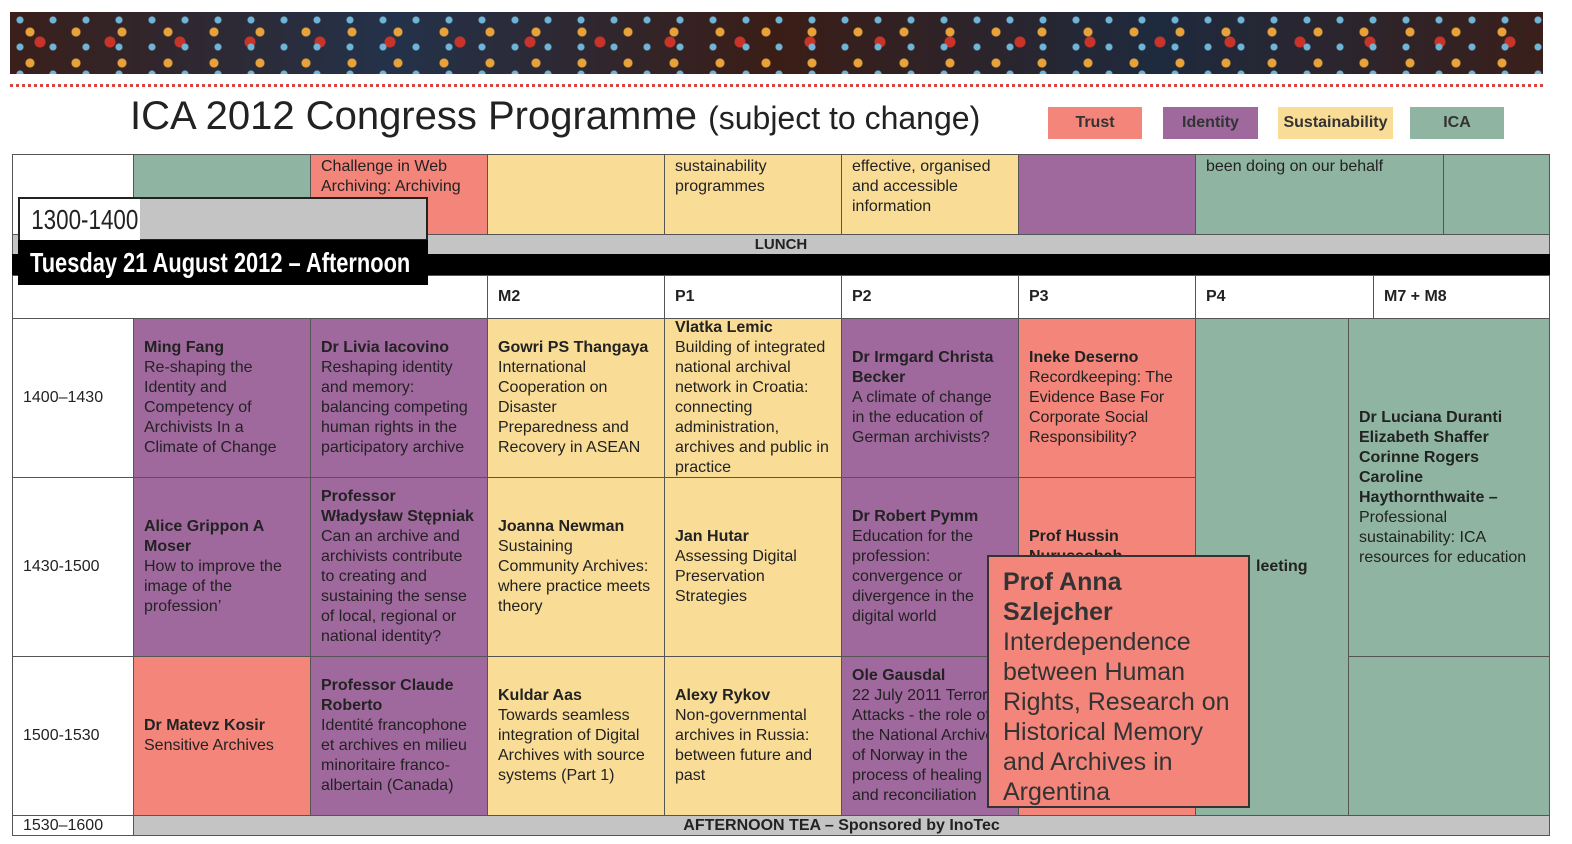 The width and height of the screenshot is (1572, 844). What do you see at coordinates (561, 526) in the screenshot?
I see `speaker: Joanna Newman` at bounding box center [561, 526].